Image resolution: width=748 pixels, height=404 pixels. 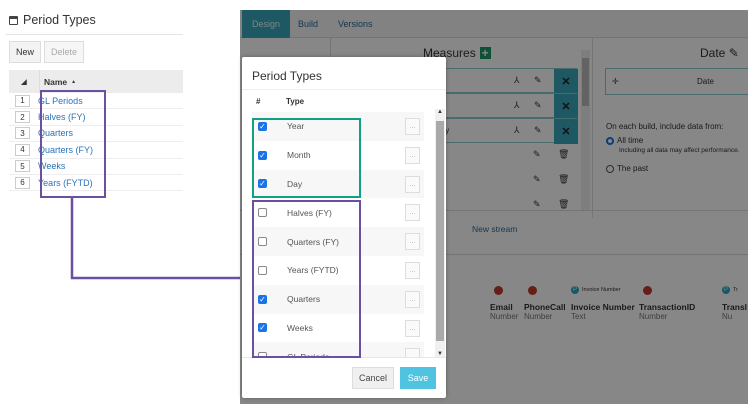 I want to click on modal-title: Period Types, so click(x=287, y=76).